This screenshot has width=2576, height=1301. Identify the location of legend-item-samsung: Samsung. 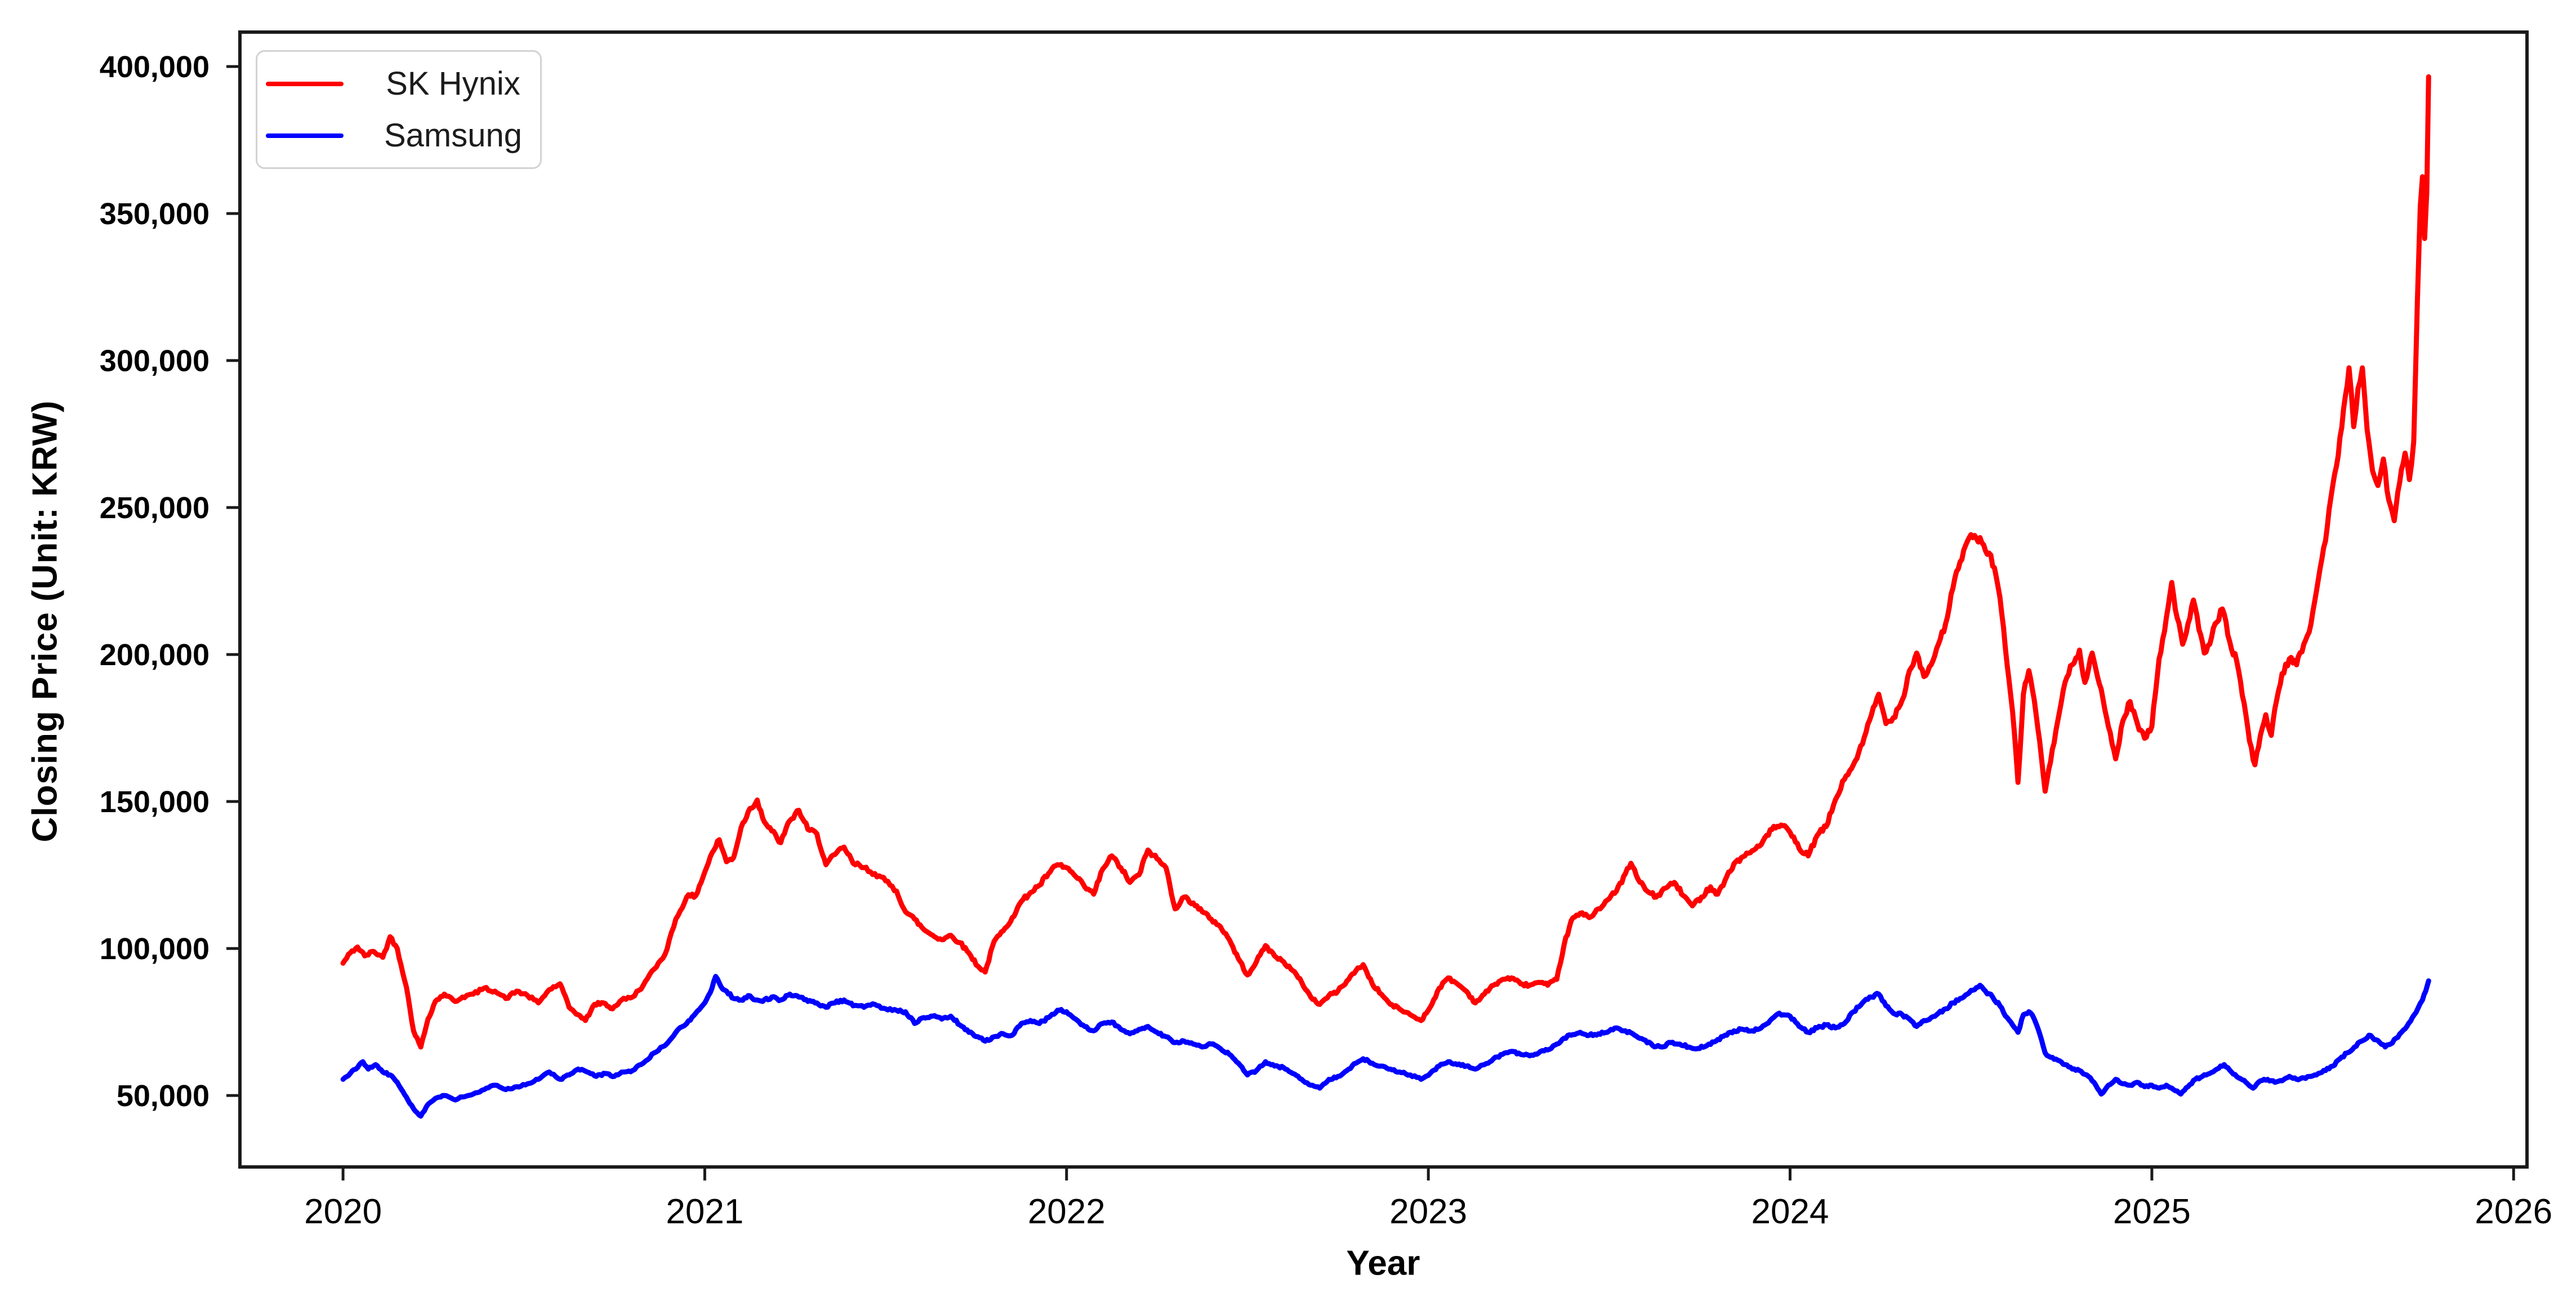
(398, 135).